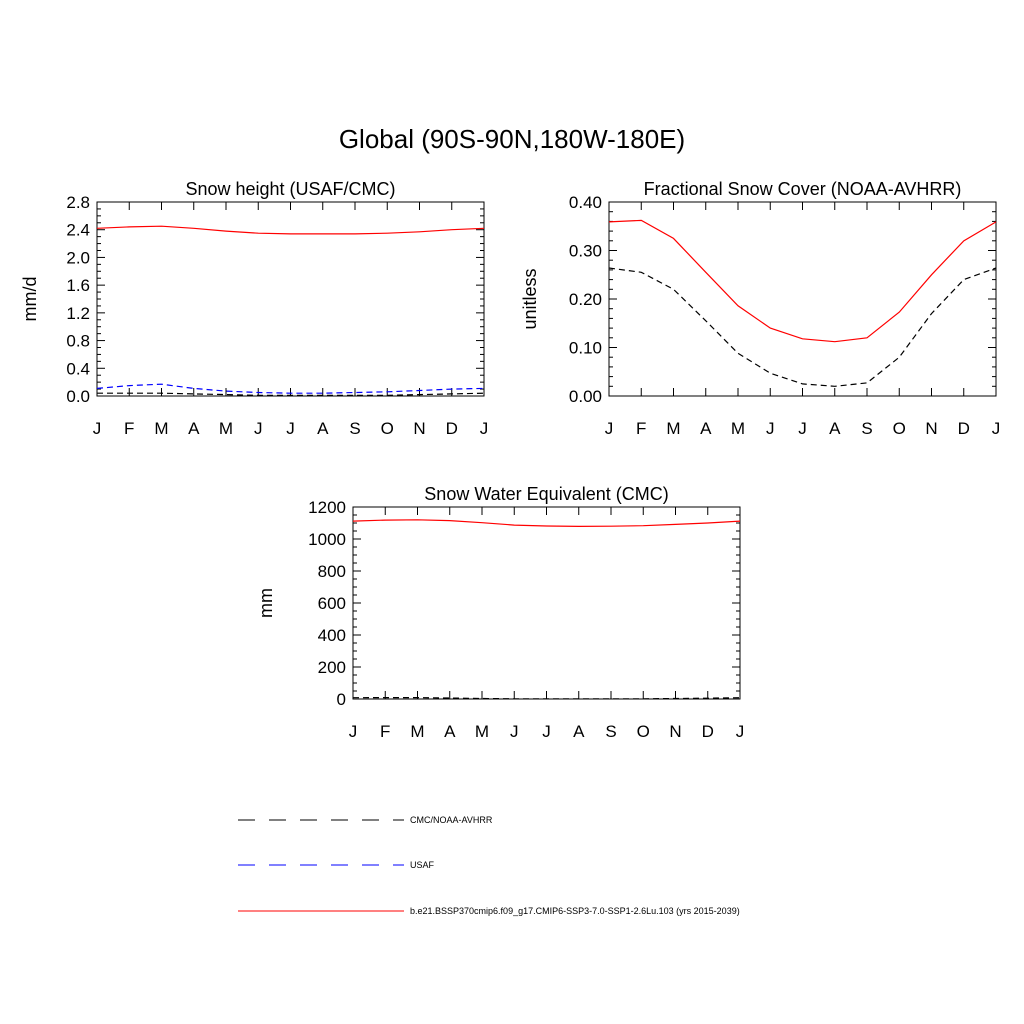  I want to click on y-tick-label: 1000, so click(327, 539).